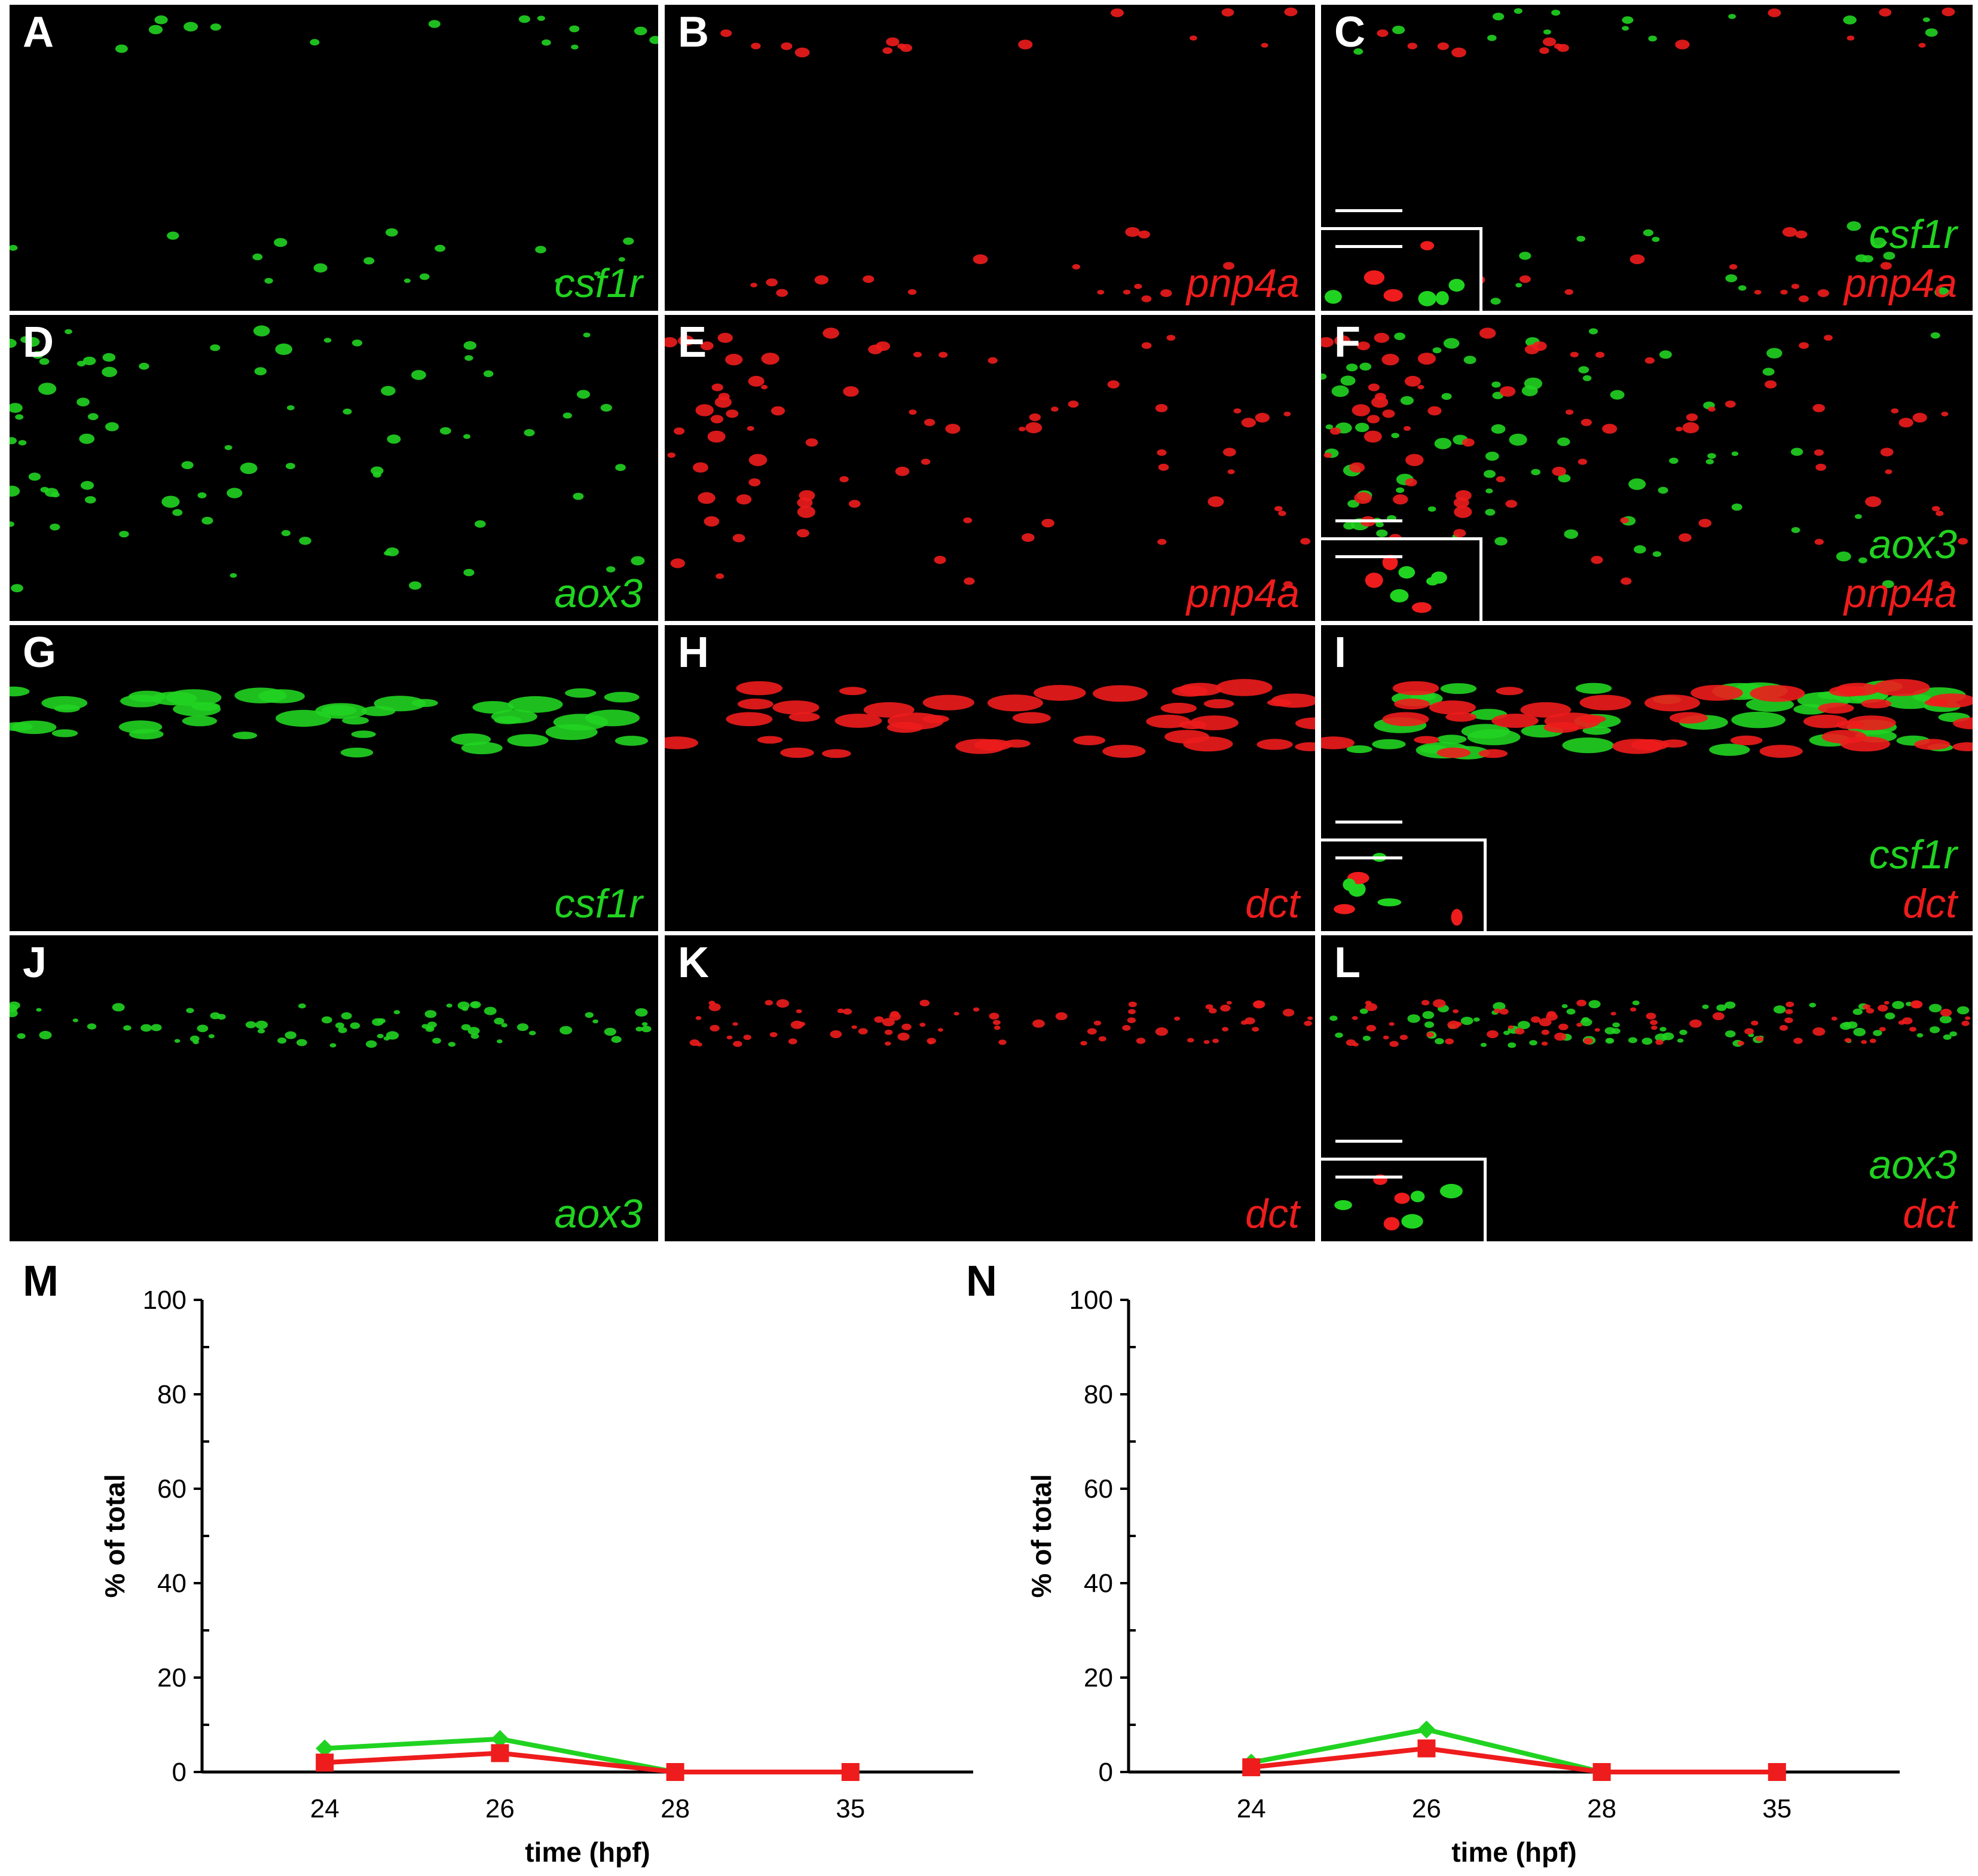 This screenshot has height=1876, width=1978. Describe the element at coordinates (692, 343) in the screenshot. I see `panel-letter: E` at that location.